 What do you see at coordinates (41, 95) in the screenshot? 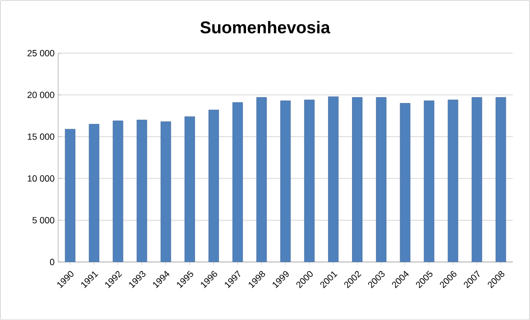
I see `y-tick-label: 20 000` at bounding box center [41, 95].